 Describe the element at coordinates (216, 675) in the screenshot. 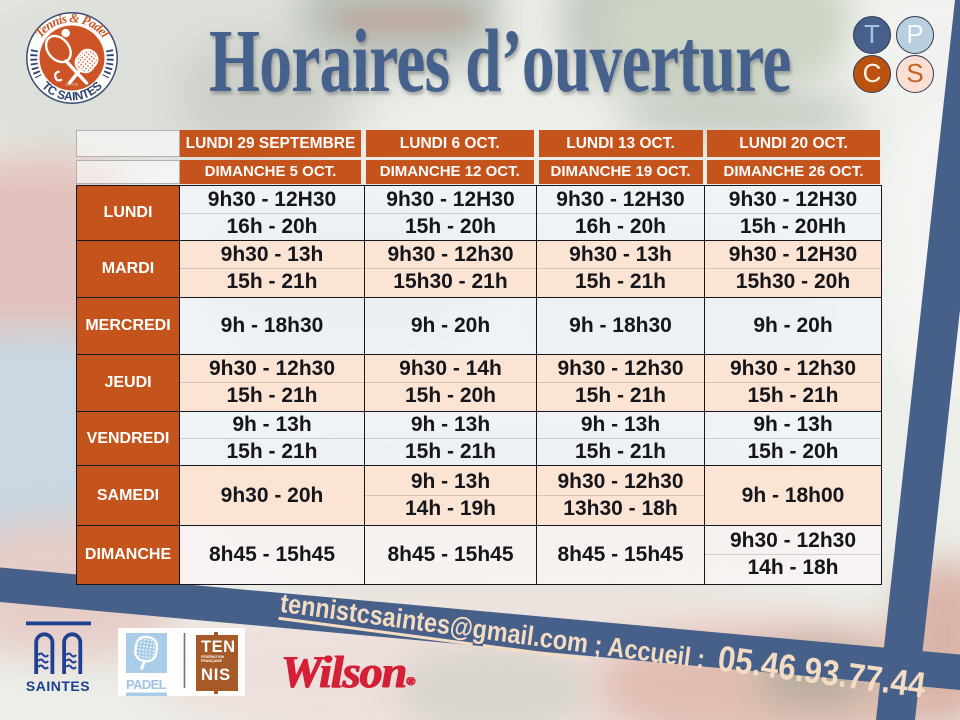

I see `svg-text: NIS` at that location.